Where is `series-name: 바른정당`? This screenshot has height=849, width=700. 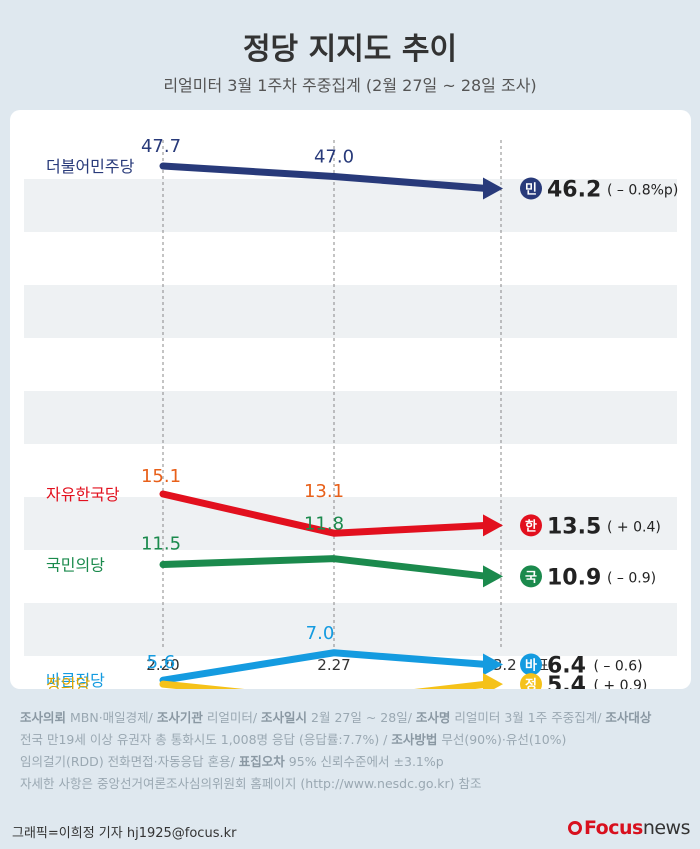
series-name: 바른정당 is located at coordinates (75, 680).